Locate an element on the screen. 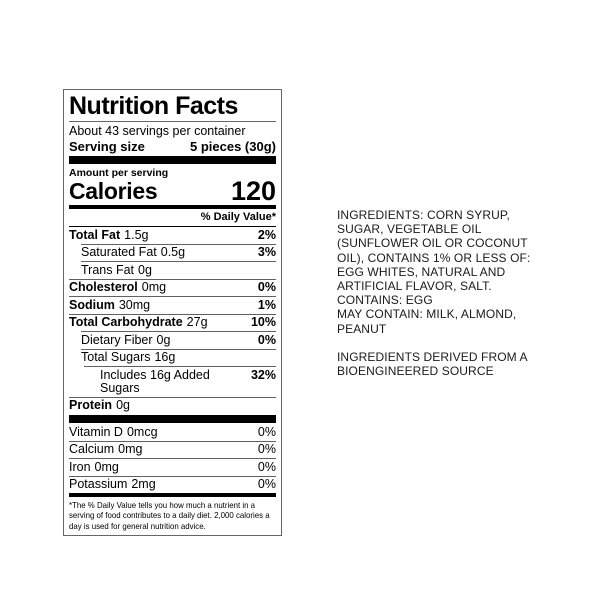  nutrient-amount: 1.5g is located at coordinates (136, 234).